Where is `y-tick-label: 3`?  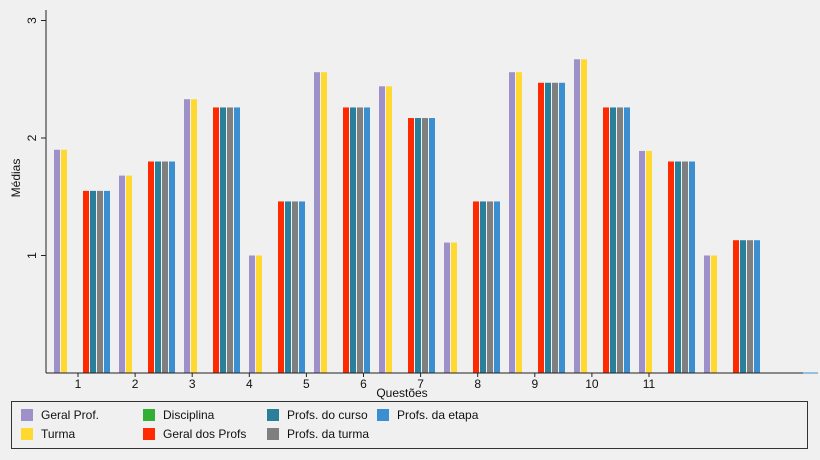
y-tick-label: 3 is located at coordinates (32, 20).